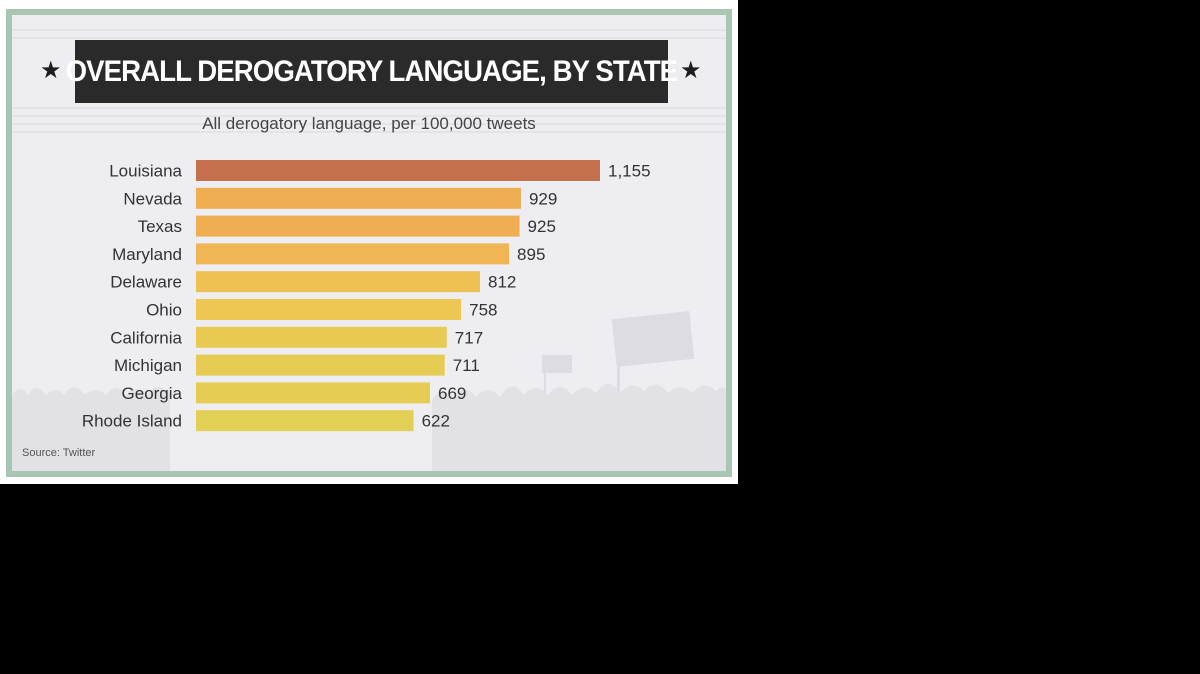 The height and width of the screenshot is (674, 1200). What do you see at coordinates (436, 421) in the screenshot?
I see `value-label: 622` at bounding box center [436, 421].